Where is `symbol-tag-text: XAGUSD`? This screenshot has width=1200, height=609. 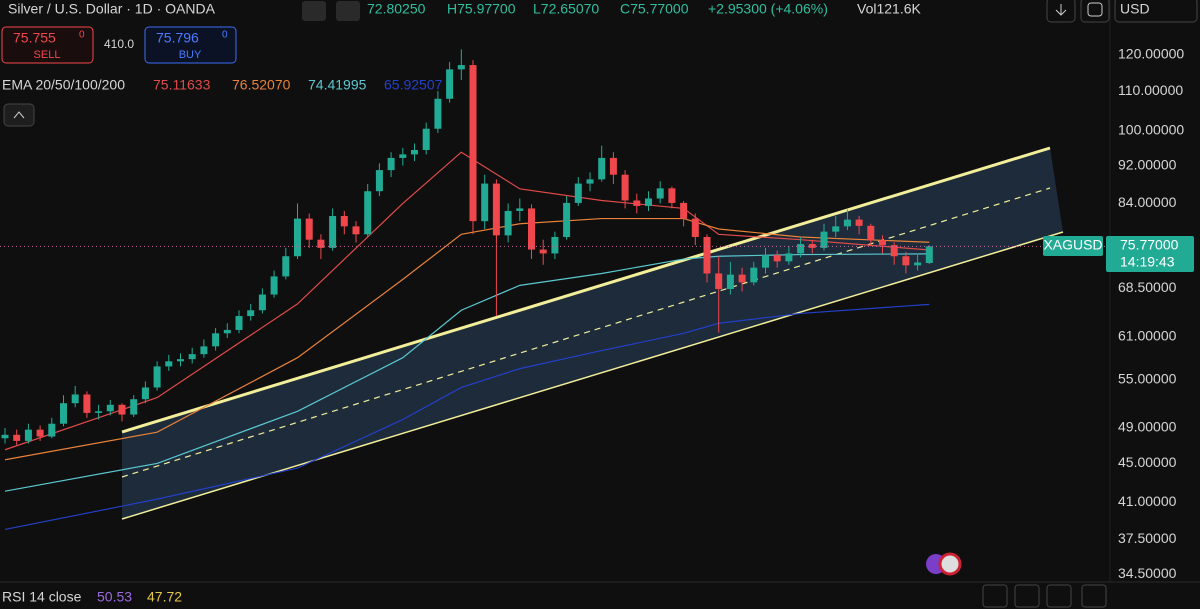 symbol-tag-text: XAGUSD is located at coordinates (1072, 245).